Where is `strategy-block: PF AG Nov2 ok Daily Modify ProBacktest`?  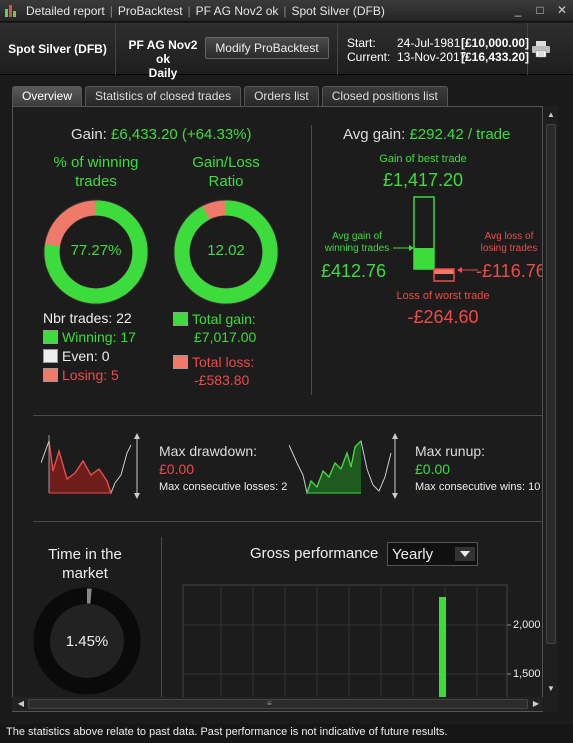
strategy-block: PF AG Nov2 ok Daily Modify ProBacktest is located at coordinates (227, 51).